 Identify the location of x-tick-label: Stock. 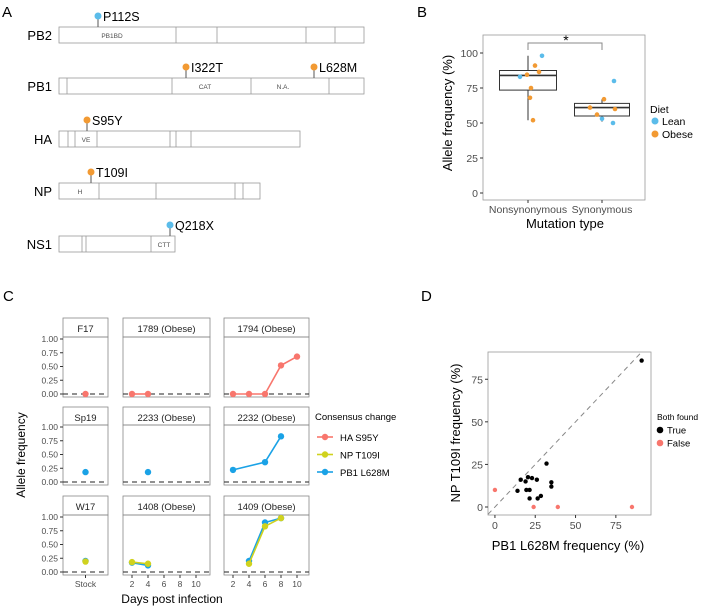
(86, 584).